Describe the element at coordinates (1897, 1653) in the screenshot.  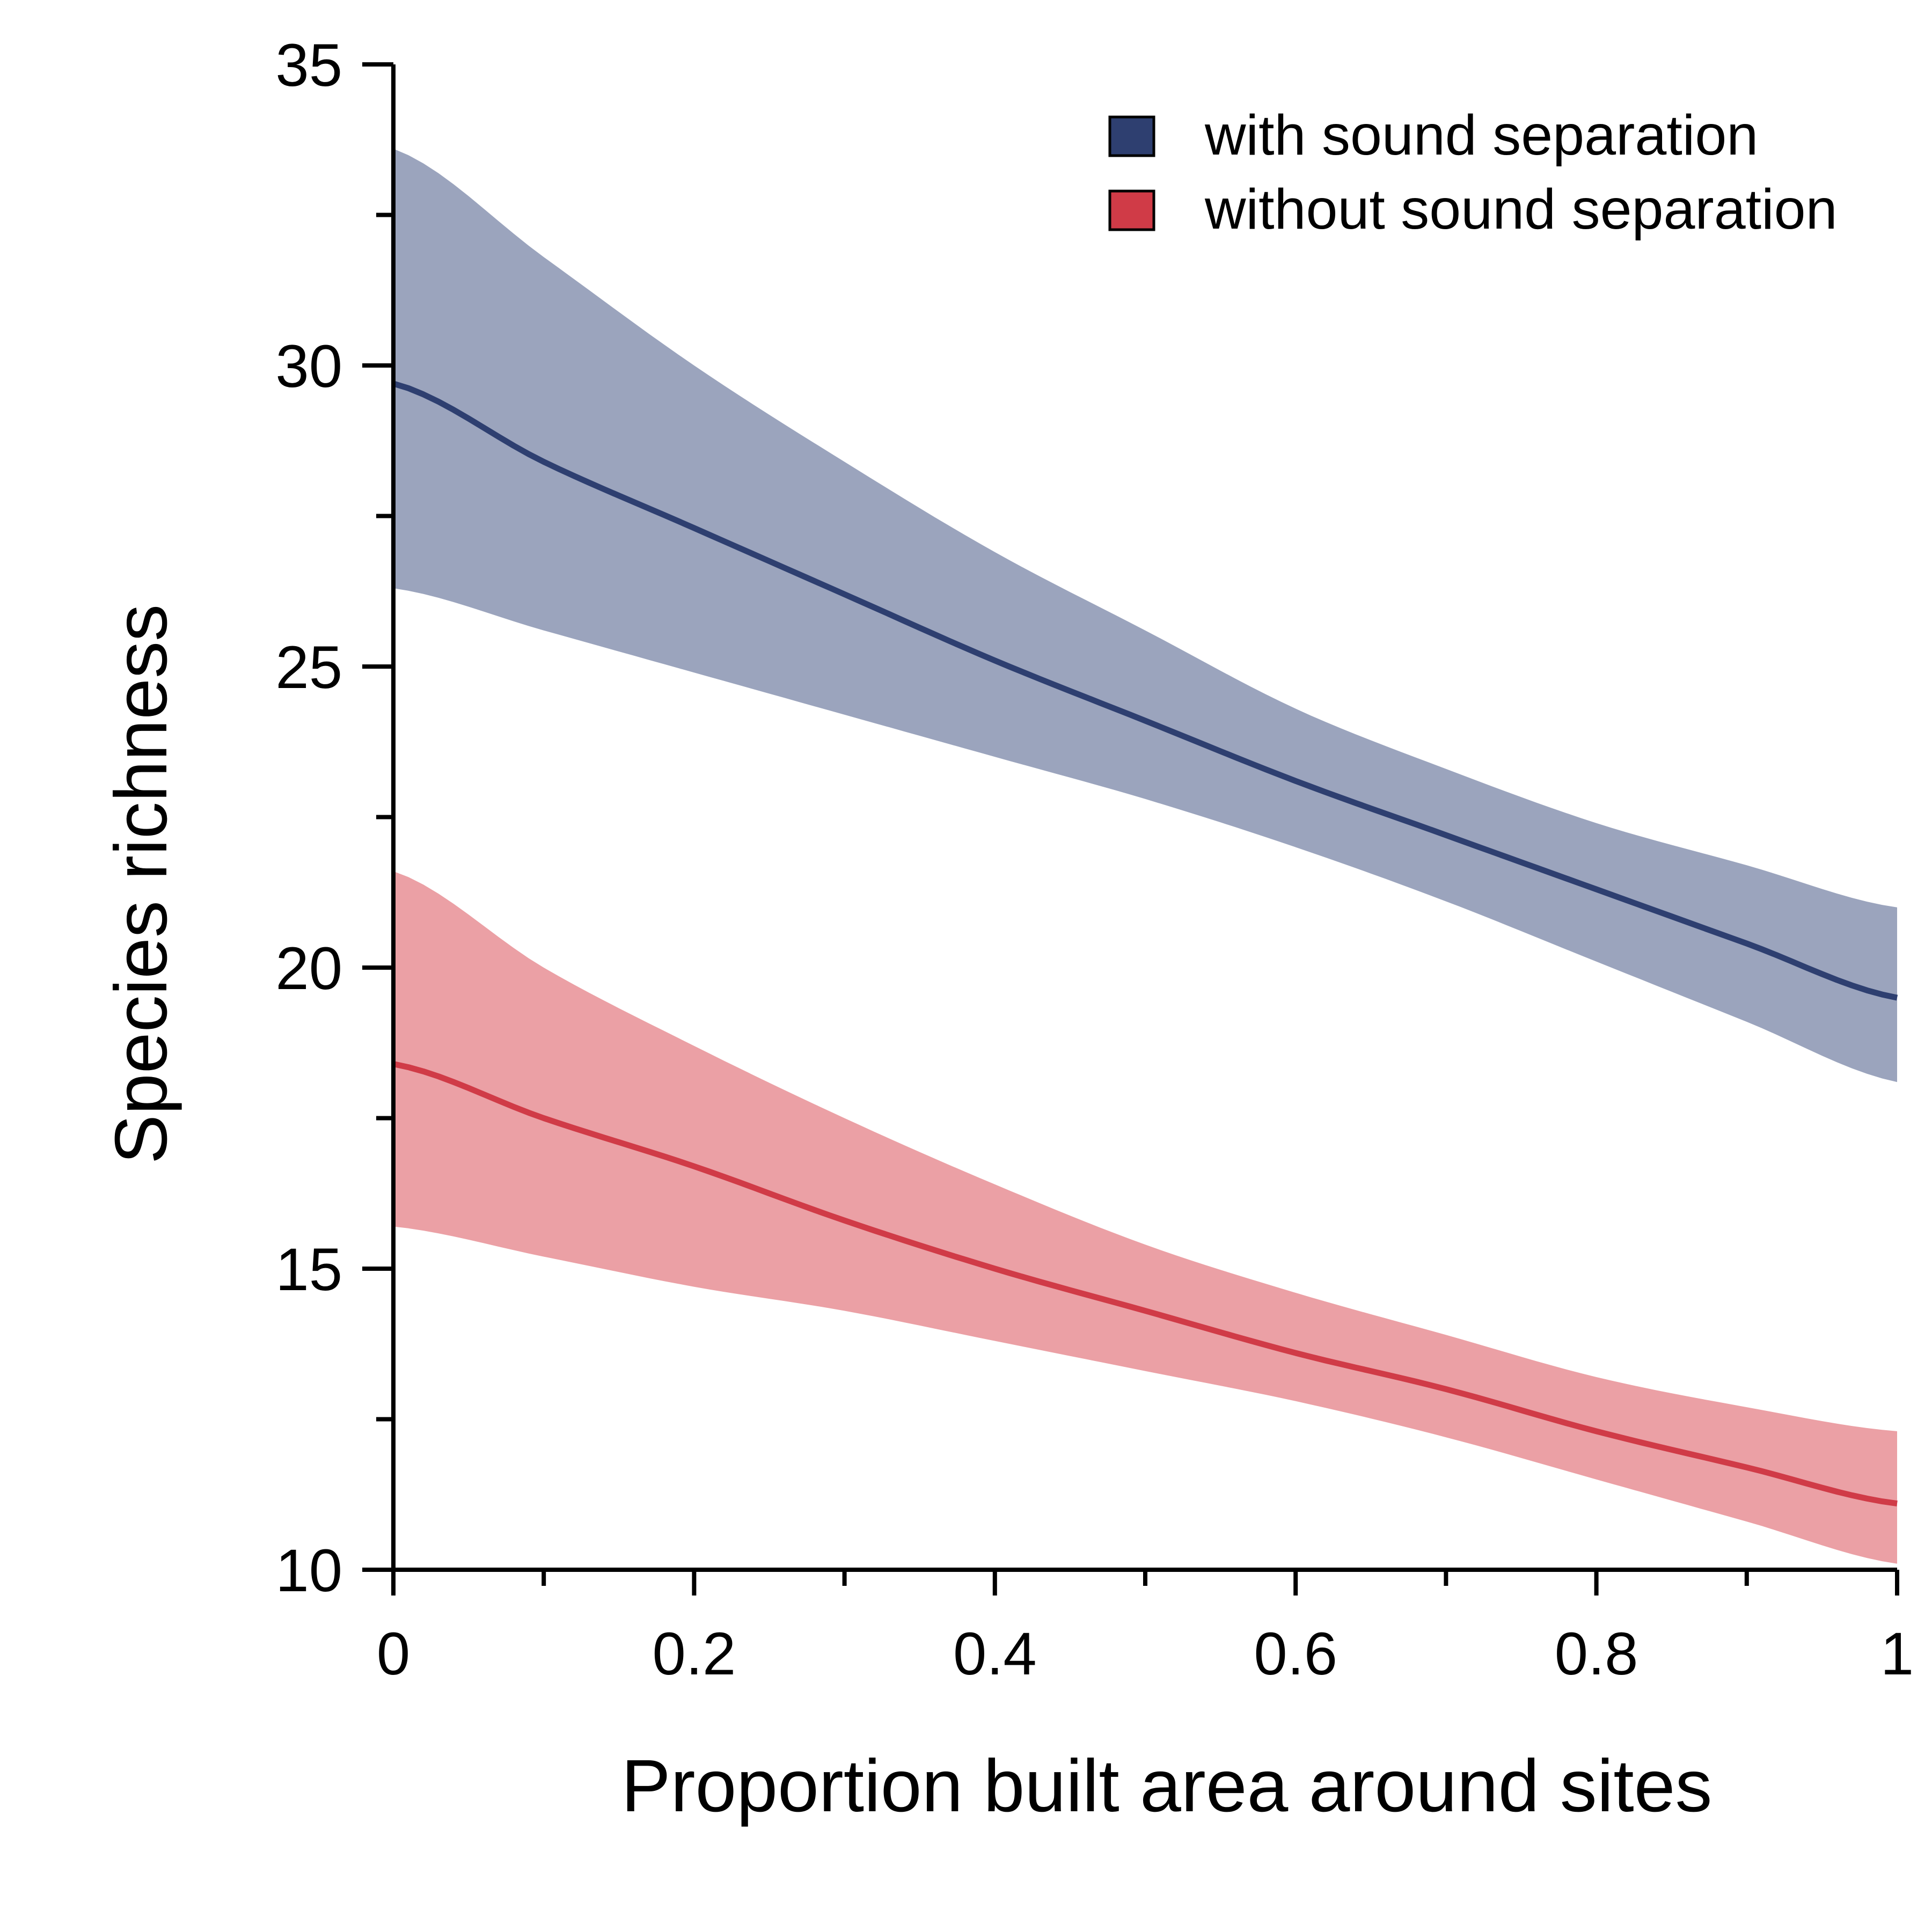
I see `x-tick-label: 1` at that location.